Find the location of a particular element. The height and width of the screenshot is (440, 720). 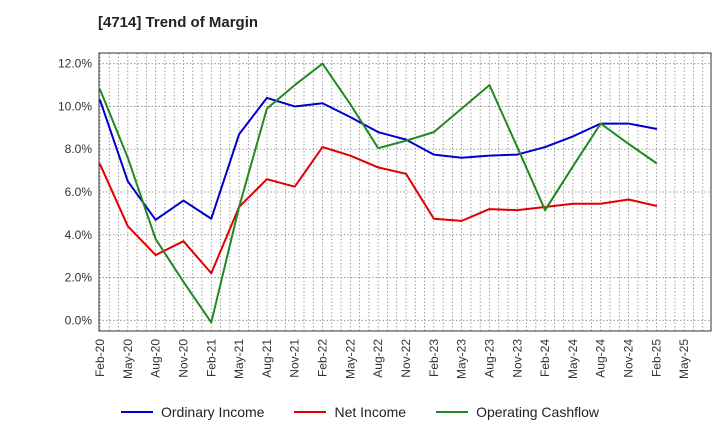

x-tick-label: Aug-21 is located at coordinates (267, 358).